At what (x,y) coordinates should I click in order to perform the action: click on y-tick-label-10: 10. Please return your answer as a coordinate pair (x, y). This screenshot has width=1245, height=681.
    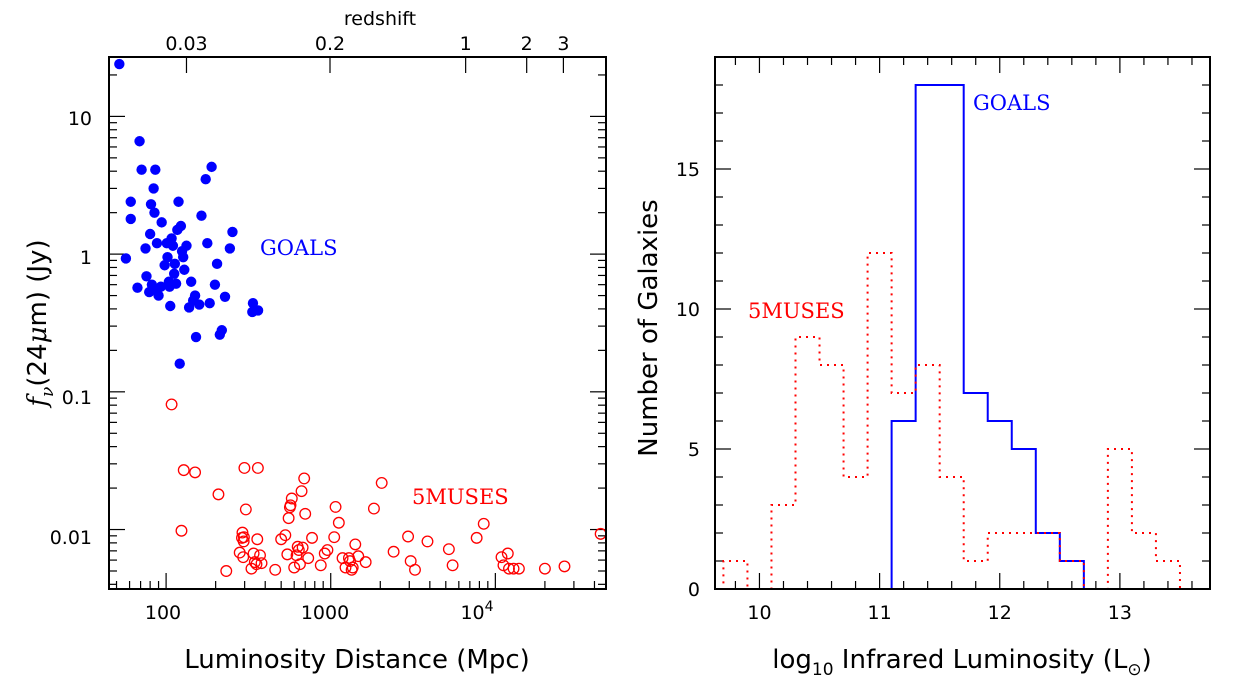
    Looking at the image, I should click on (80, 119).